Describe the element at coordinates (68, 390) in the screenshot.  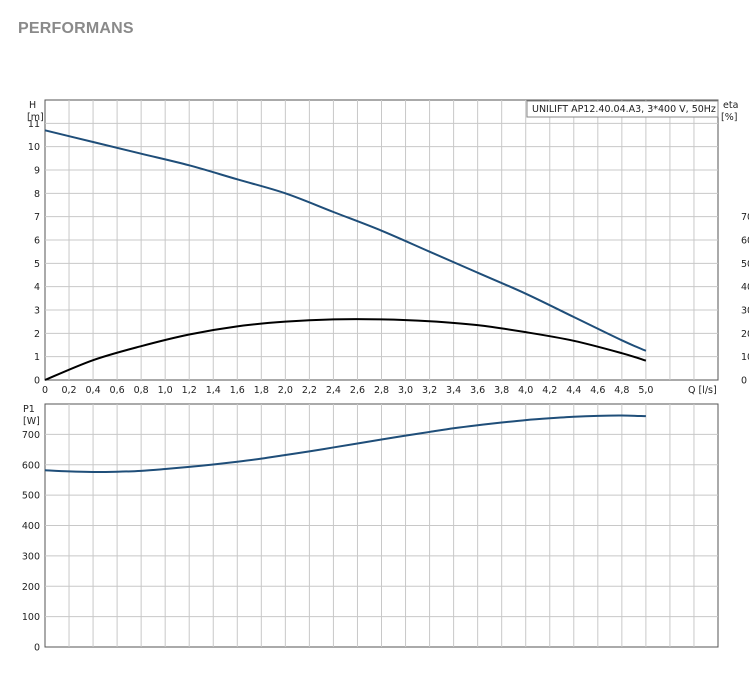
I see `x-tick-label: 0,2` at that location.